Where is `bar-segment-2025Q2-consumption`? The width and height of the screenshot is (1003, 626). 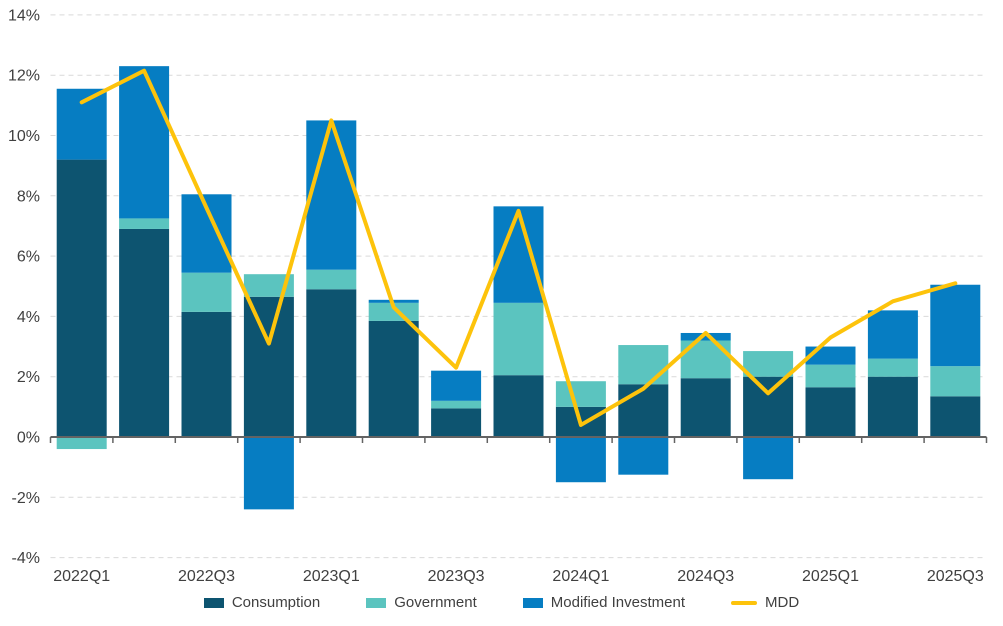 bar-segment-2025Q2-consumption is located at coordinates (892, 406).